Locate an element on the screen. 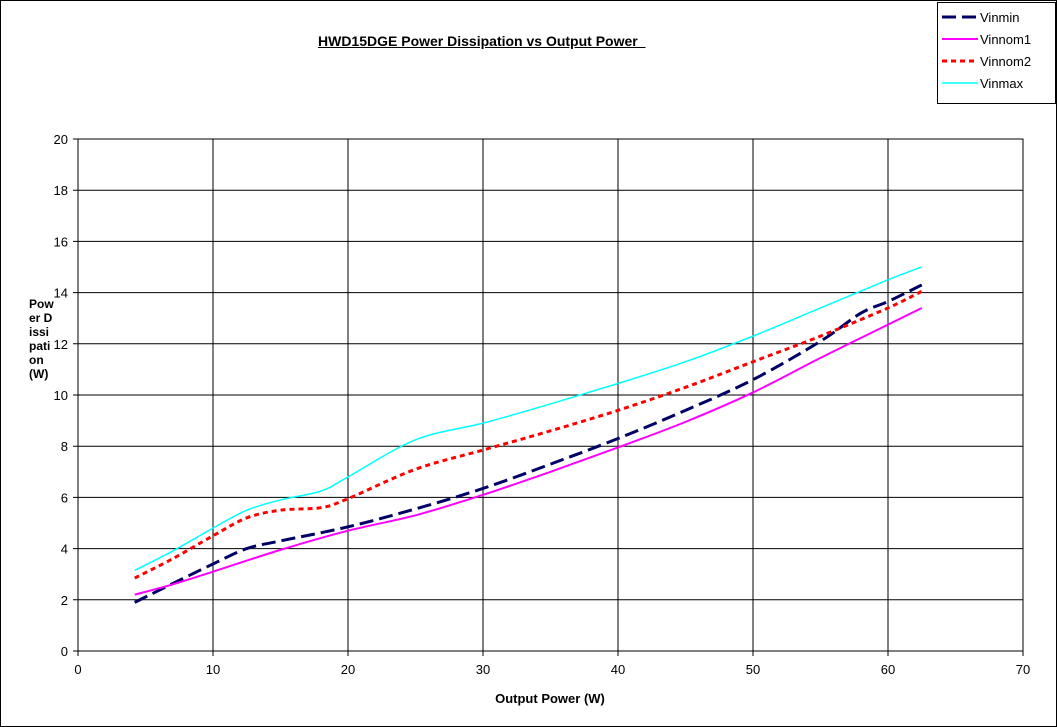 This screenshot has height=727, width=1057. y-tick-label: 4 is located at coordinates (64, 549).